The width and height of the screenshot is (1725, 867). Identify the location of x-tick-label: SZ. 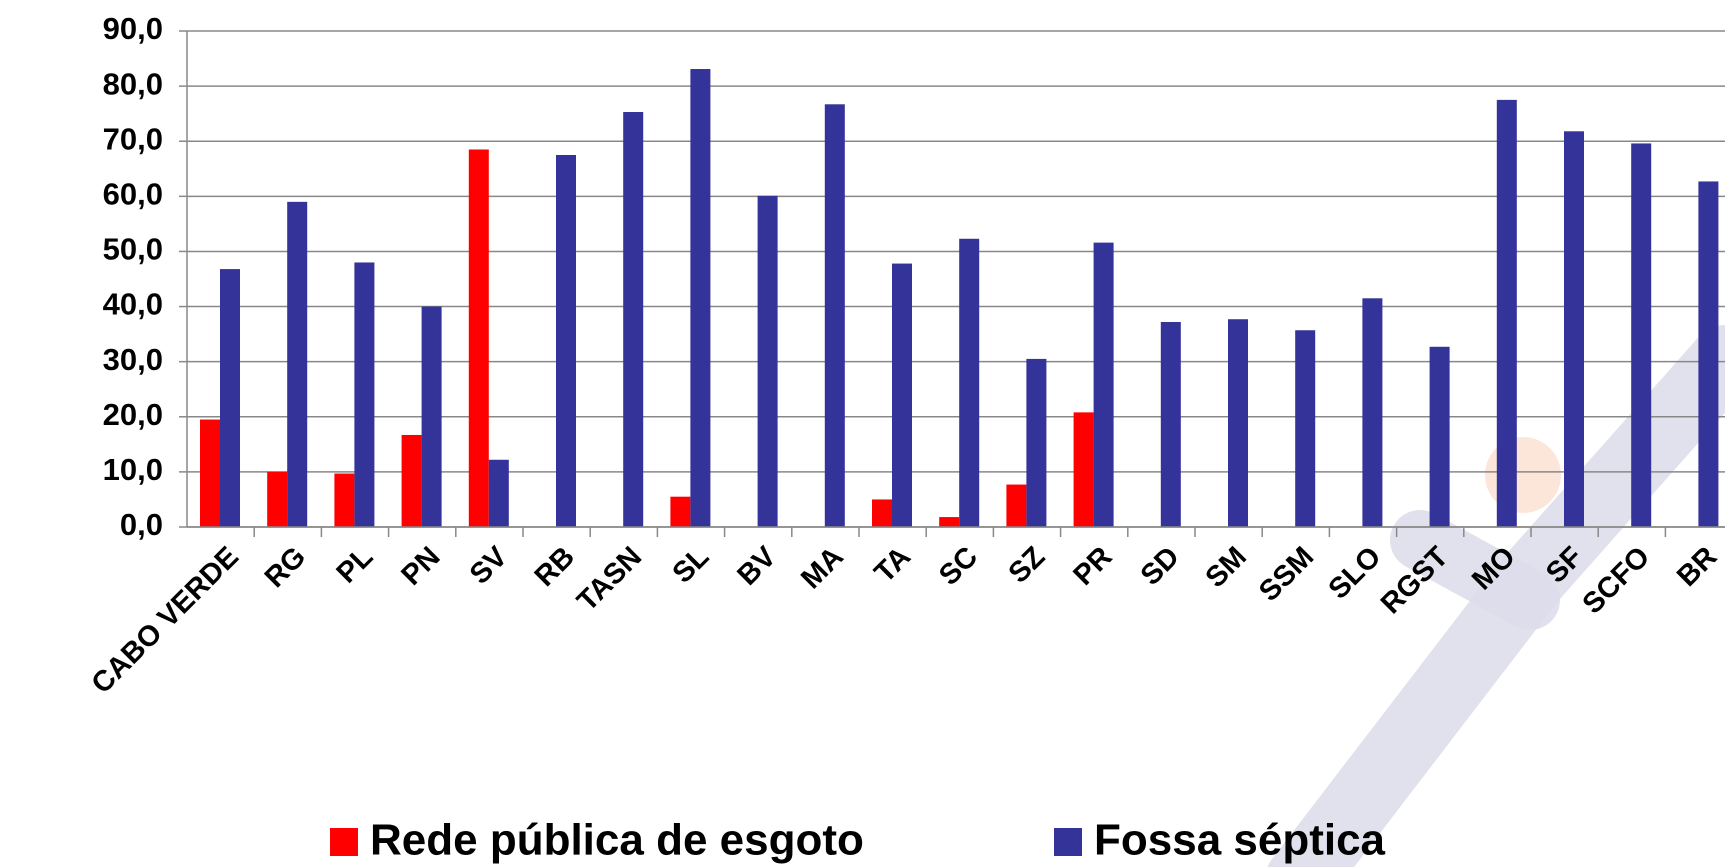
(1027, 565).